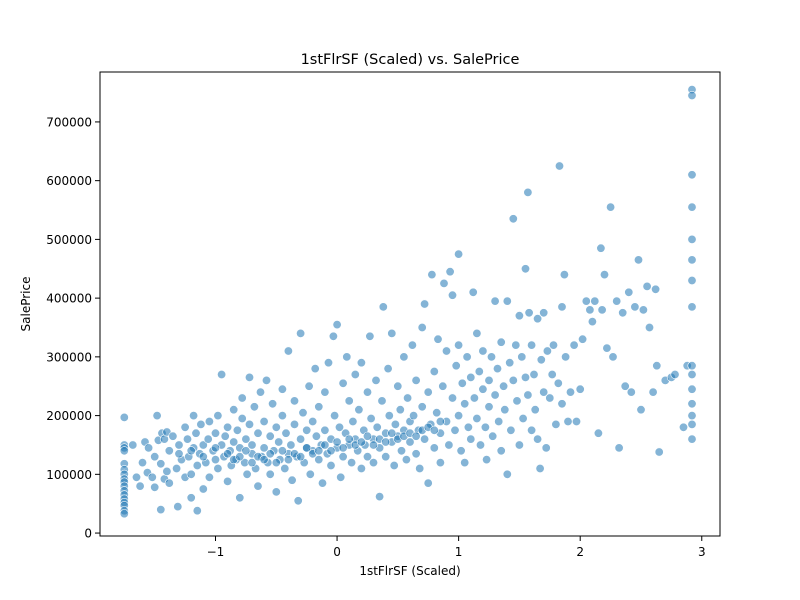  I want to click on x-axis: −1 0 1 2 3, so click(456, 547).